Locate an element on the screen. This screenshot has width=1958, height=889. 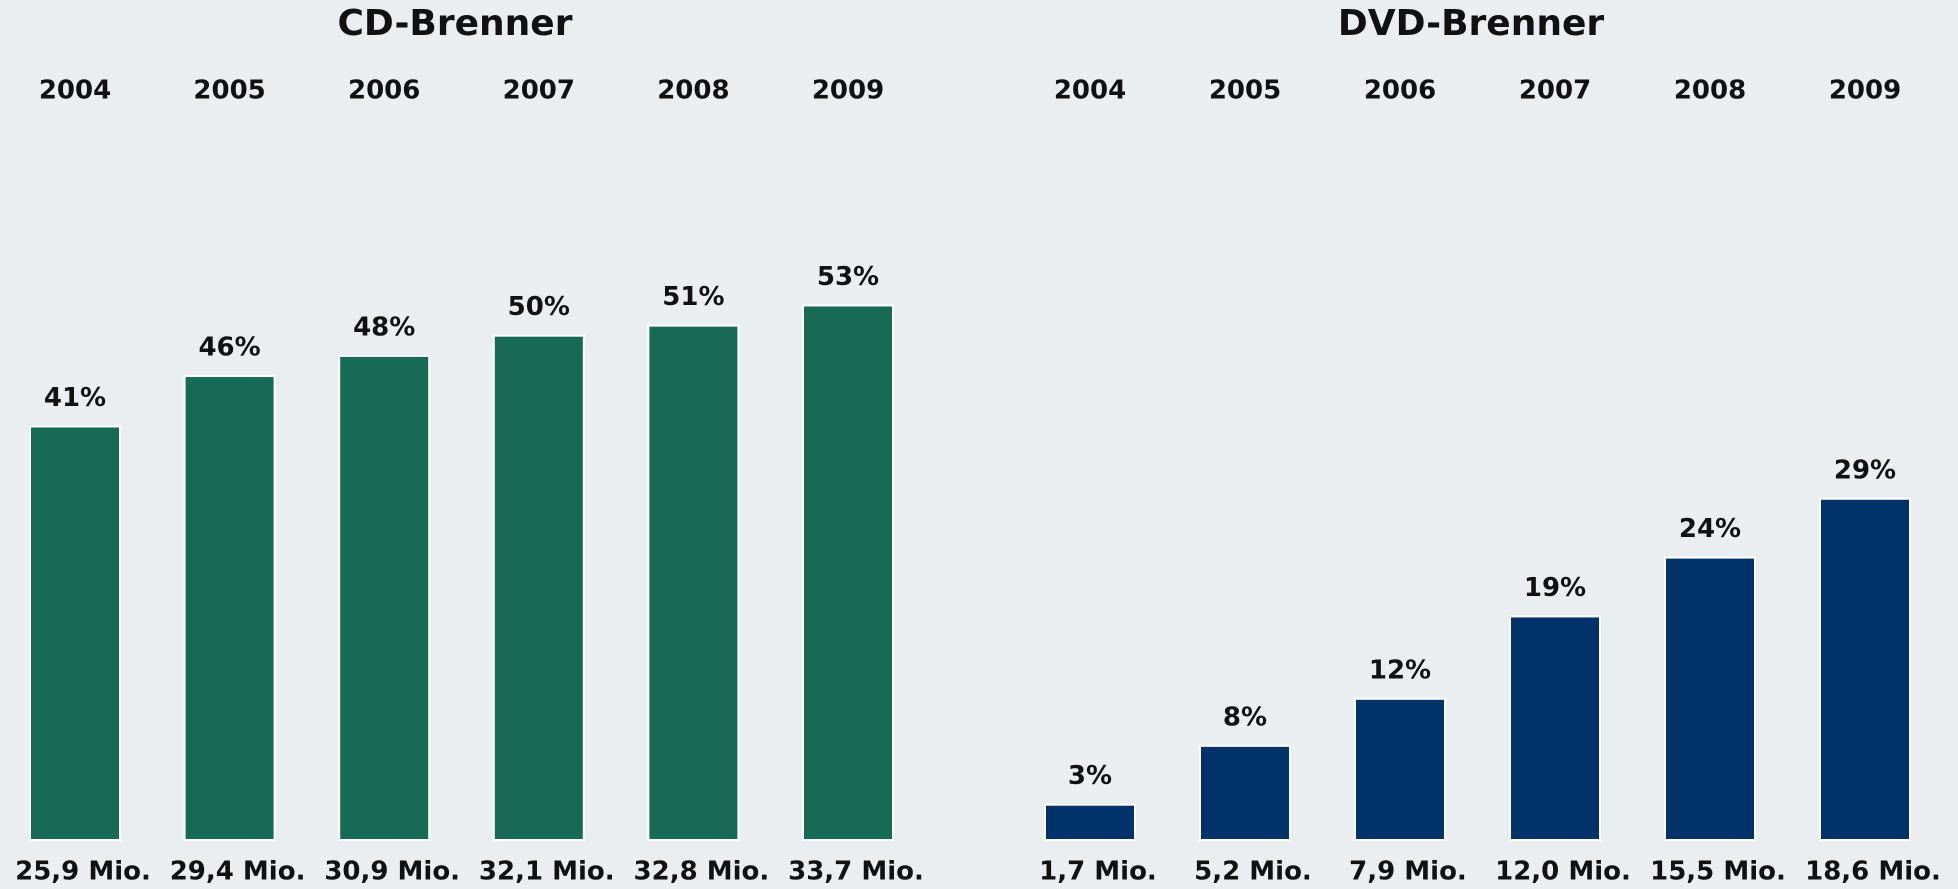
data-label: 8% is located at coordinates (1245, 717).